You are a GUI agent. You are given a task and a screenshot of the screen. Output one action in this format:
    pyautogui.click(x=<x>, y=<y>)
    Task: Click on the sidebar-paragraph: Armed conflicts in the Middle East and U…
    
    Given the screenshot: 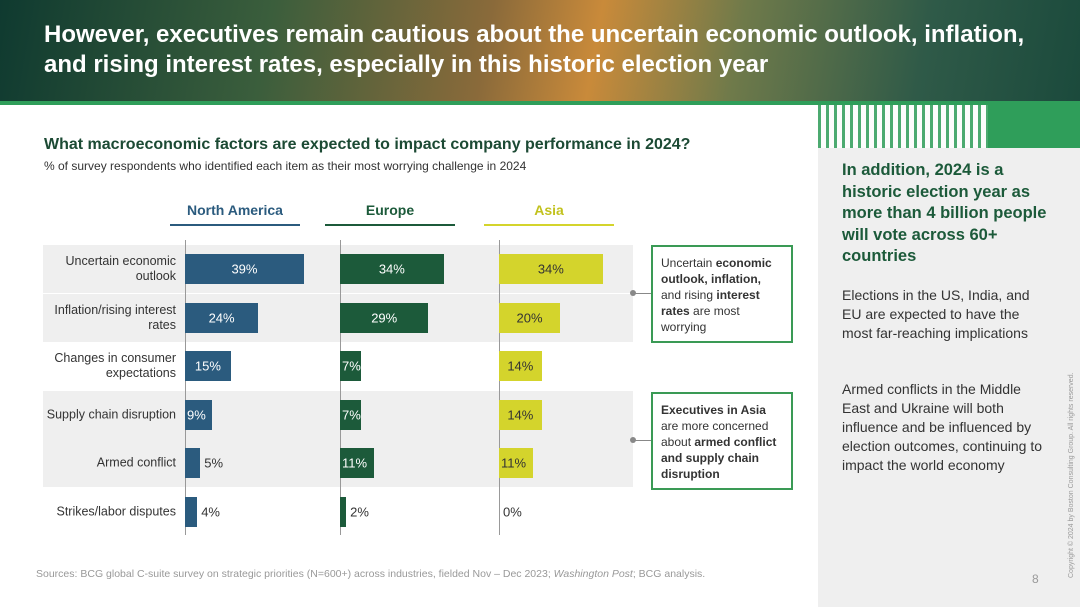 What is the action you would take?
    pyautogui.click(x=942, y=427)
    